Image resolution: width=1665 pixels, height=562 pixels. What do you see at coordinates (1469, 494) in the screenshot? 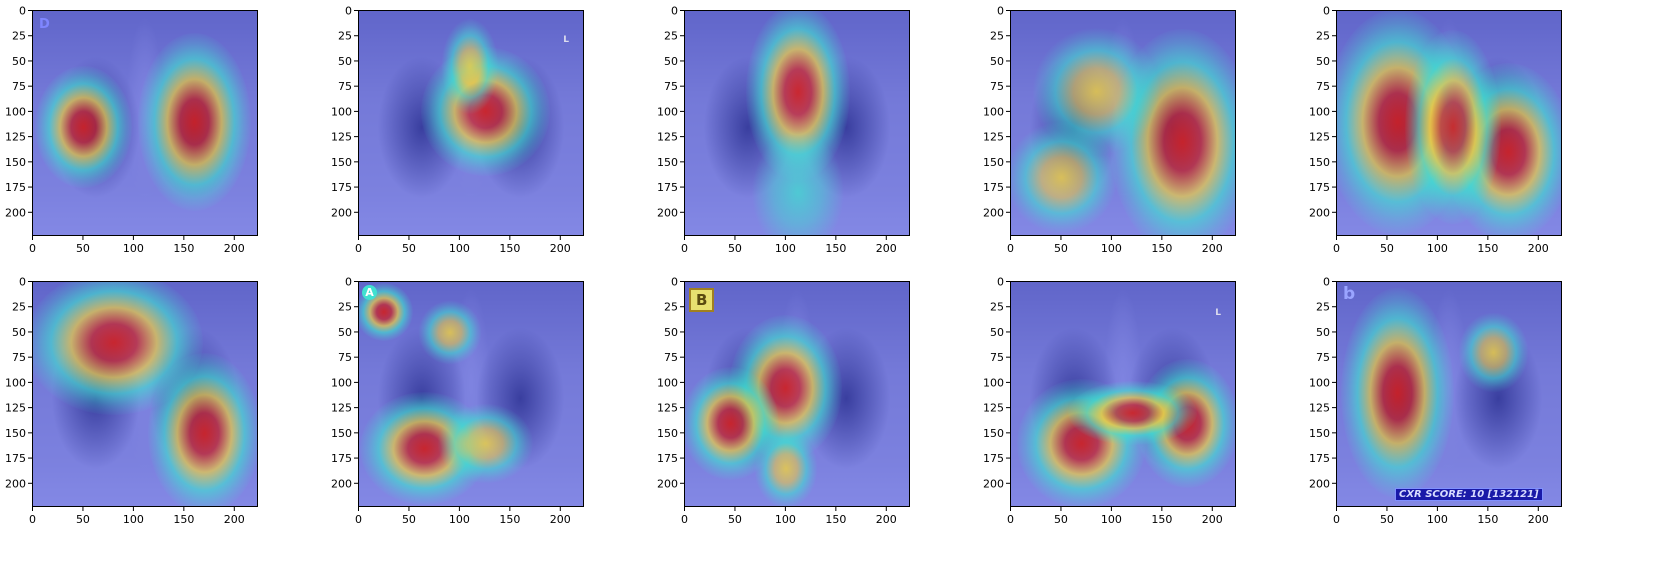
I see `cxr-score-label: CXR SCORE: 10 [132121]` at bounding box center [1469, 494].